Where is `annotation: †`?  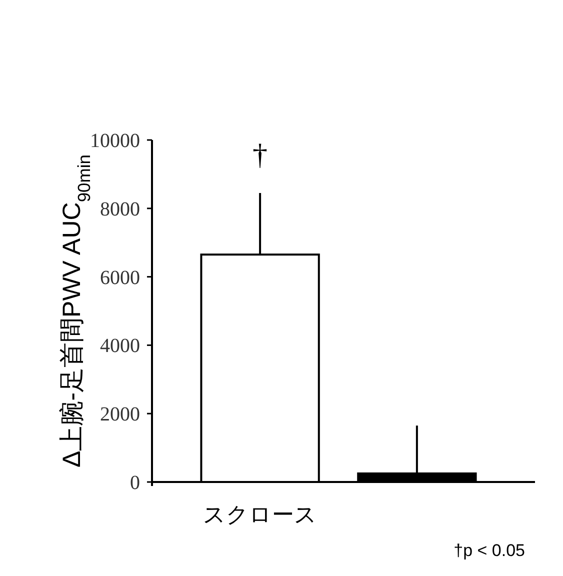 annotation: † is located at coordinates (260, 155).